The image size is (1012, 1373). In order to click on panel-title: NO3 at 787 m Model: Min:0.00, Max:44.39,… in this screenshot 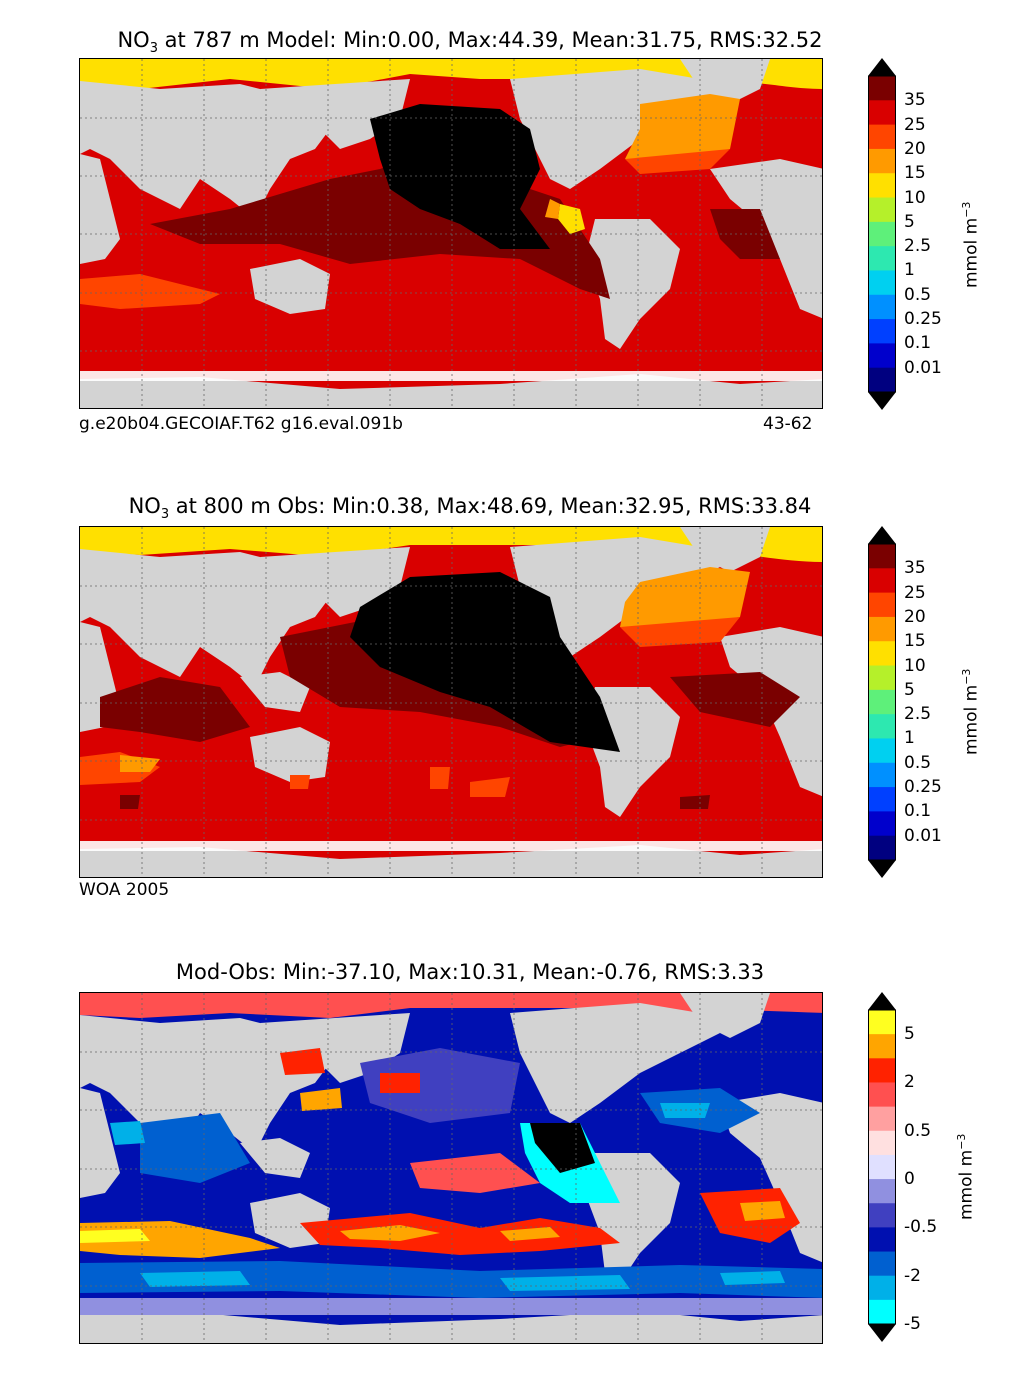, I will do `click(470, 42)`.